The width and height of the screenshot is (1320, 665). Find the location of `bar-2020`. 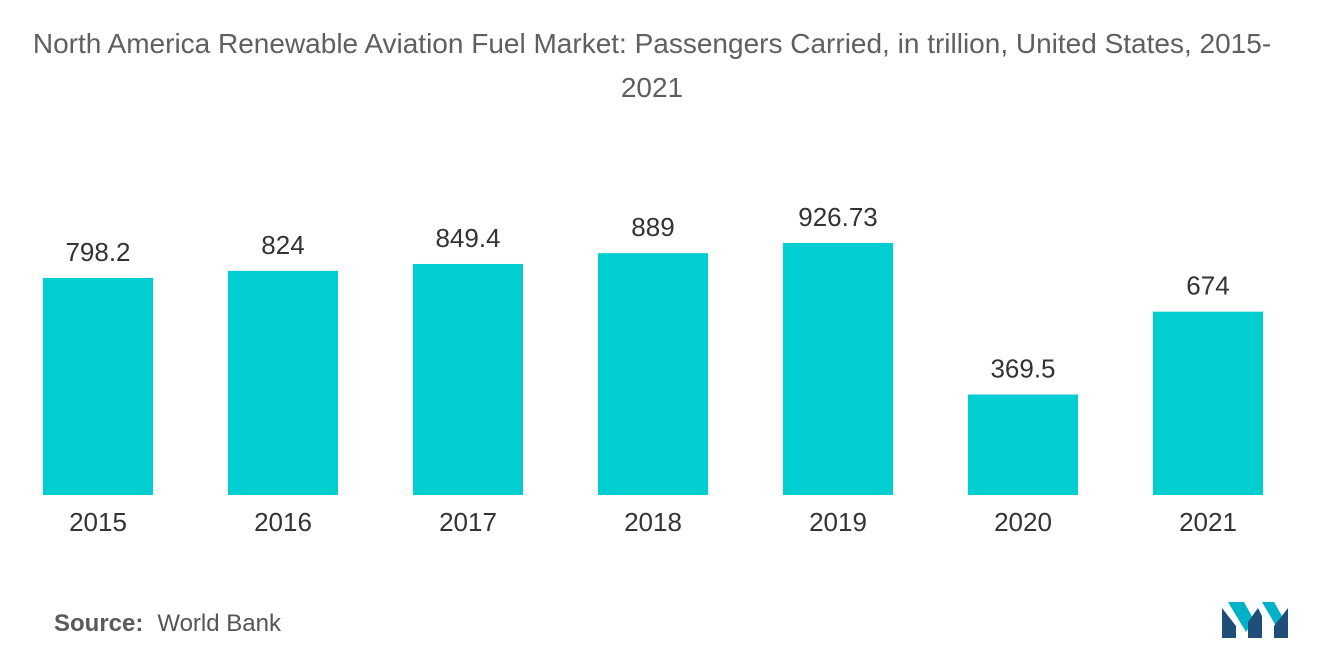

bar-2020 is located at coordinates (1023, 444).